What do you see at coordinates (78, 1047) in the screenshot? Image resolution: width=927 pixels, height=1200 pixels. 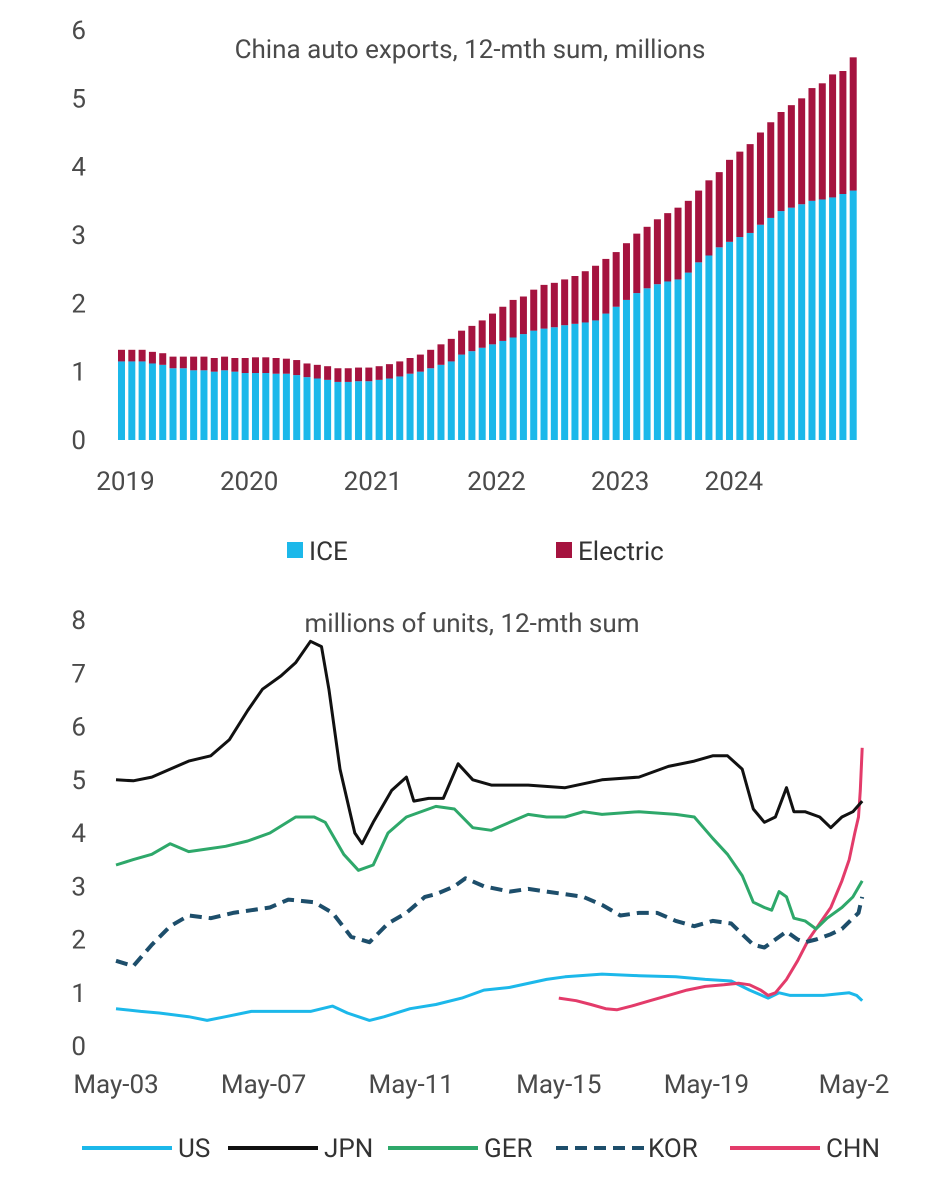 I see `y-tick-label: 0` at bounding box center [78, 1047].